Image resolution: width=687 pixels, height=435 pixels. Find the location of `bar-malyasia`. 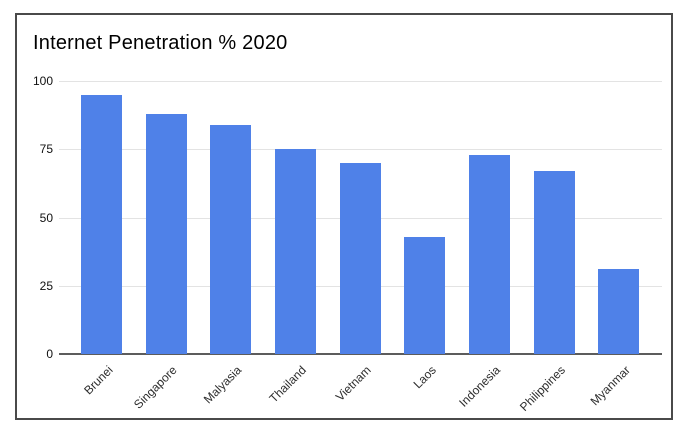

bar-malyasia is located at coordinates (230, 239).